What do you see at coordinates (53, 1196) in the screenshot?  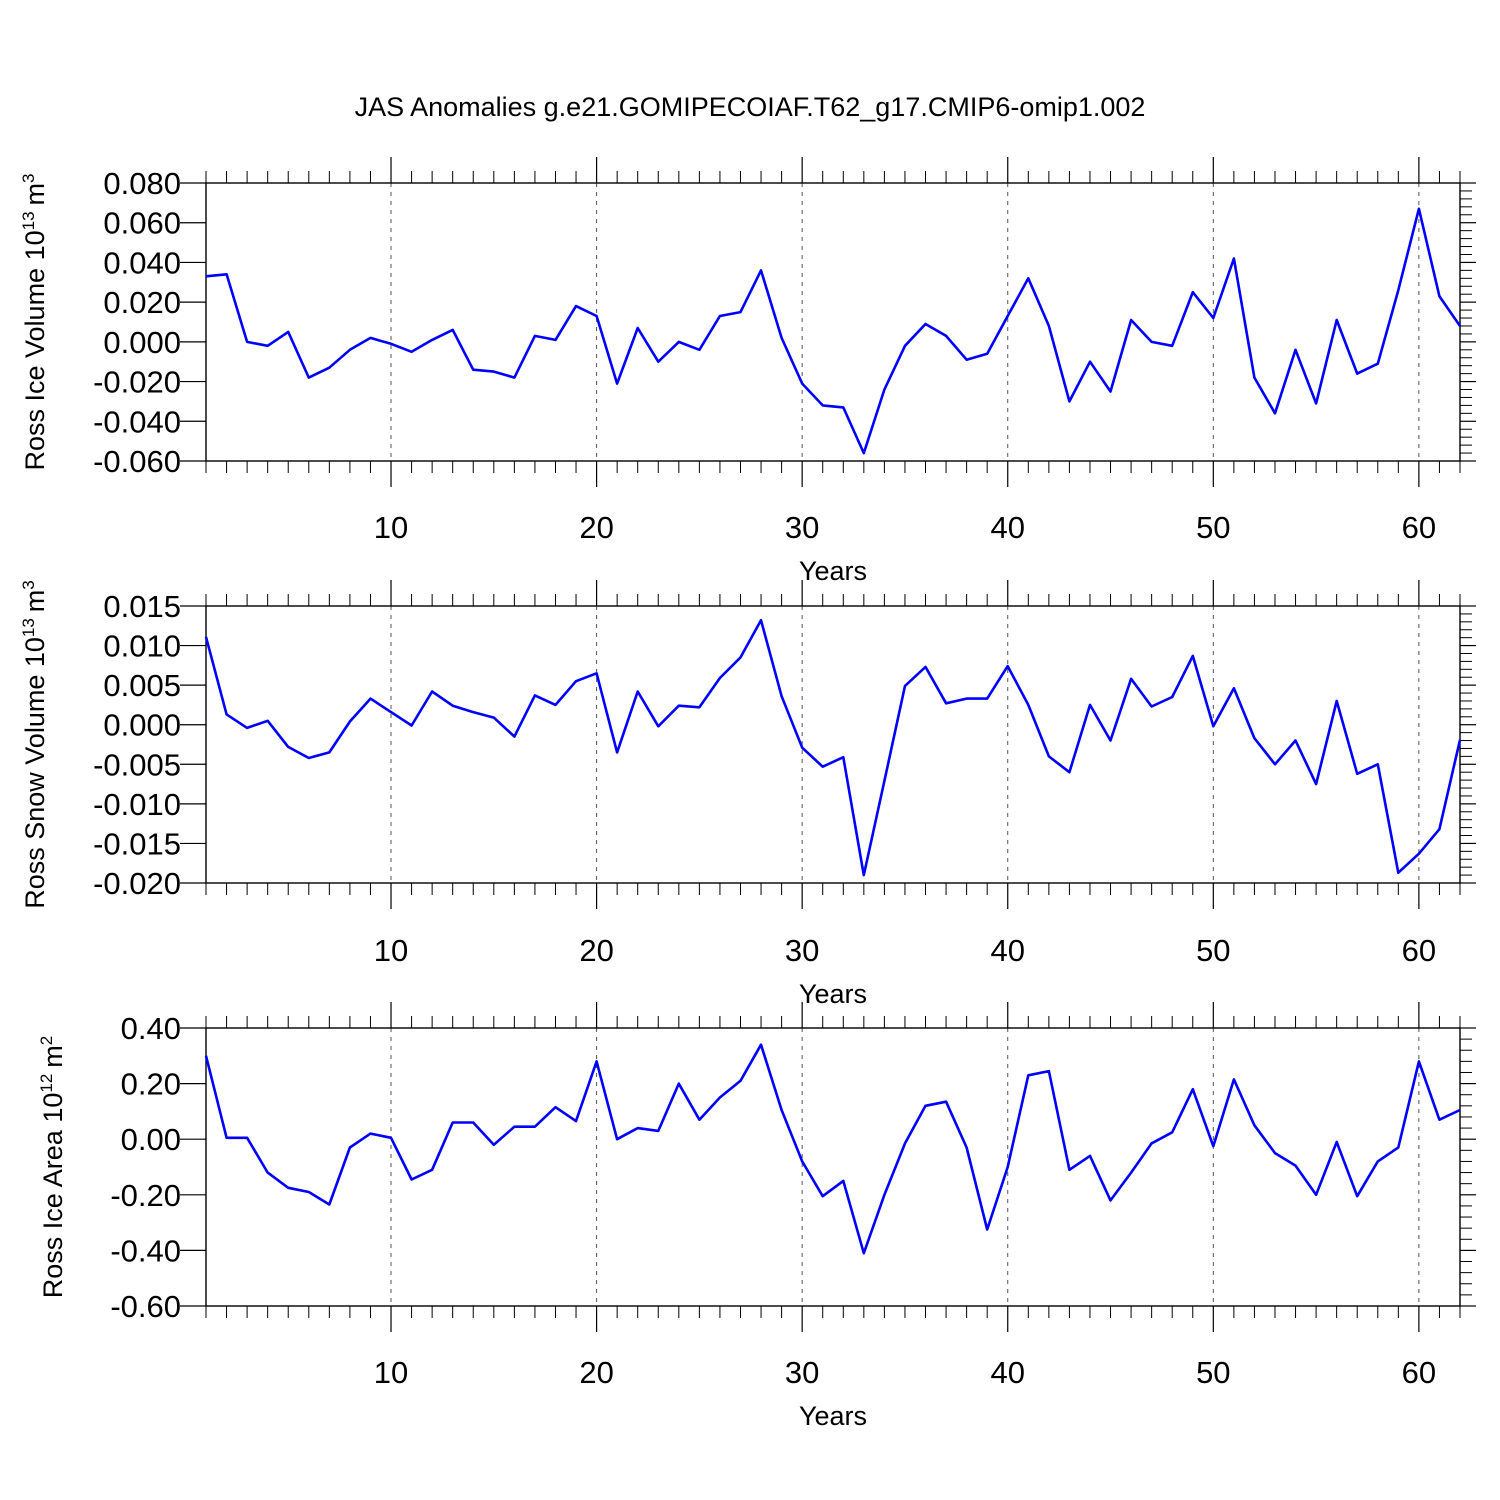 I see `y-axis-label-text: Ross Ice Area 10` at bounding box center [53, 1196].